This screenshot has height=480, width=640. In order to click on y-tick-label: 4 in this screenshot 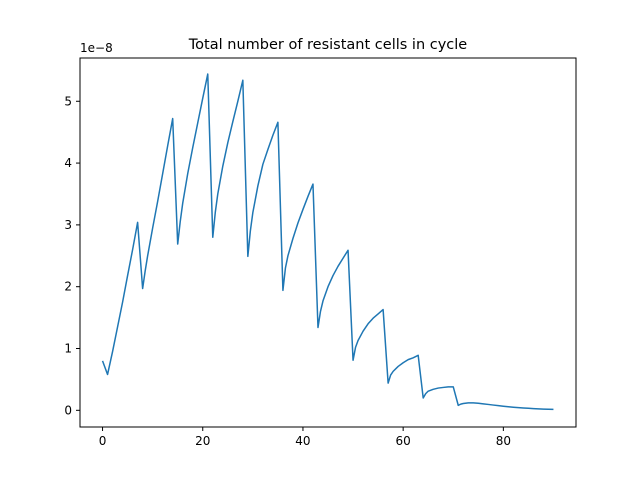, I will do `click(68, 163)`.